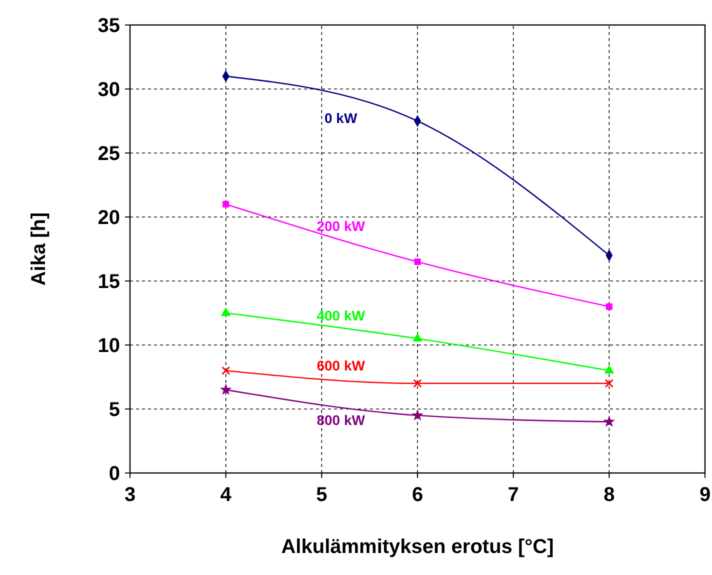 The width and height of the screenshot is (712, 575). I want to click on series-label: 400 kW, so click(341, 315).